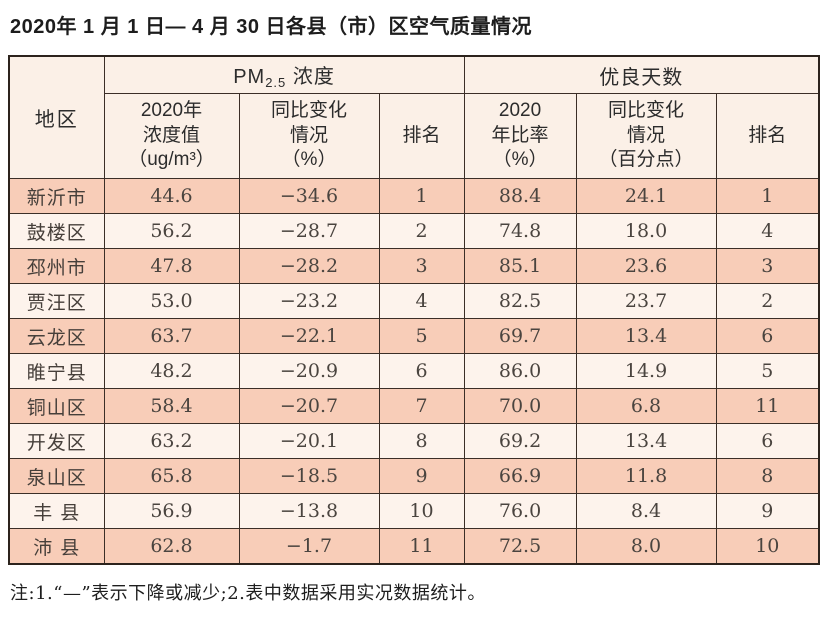  I want to click on cell-pm-rank: 7, so click(421, 406).